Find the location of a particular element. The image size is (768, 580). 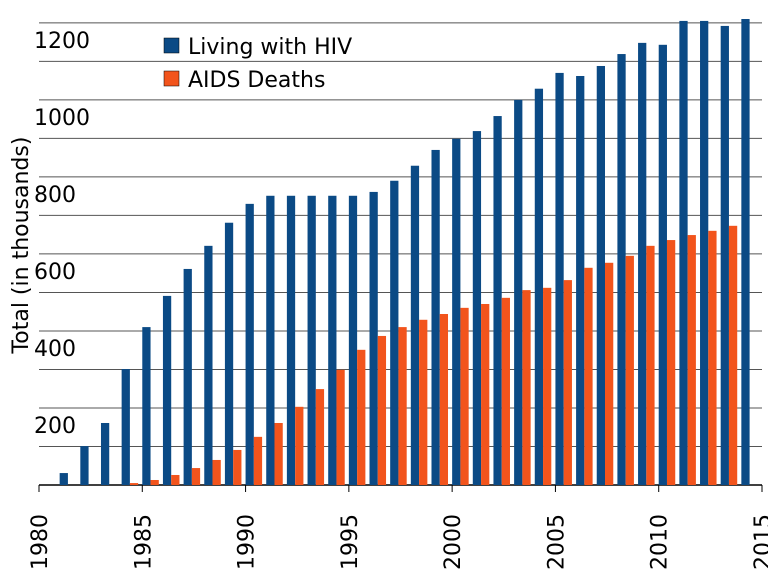

x-tick-label: 1995 is located at coordinates (350, 542).